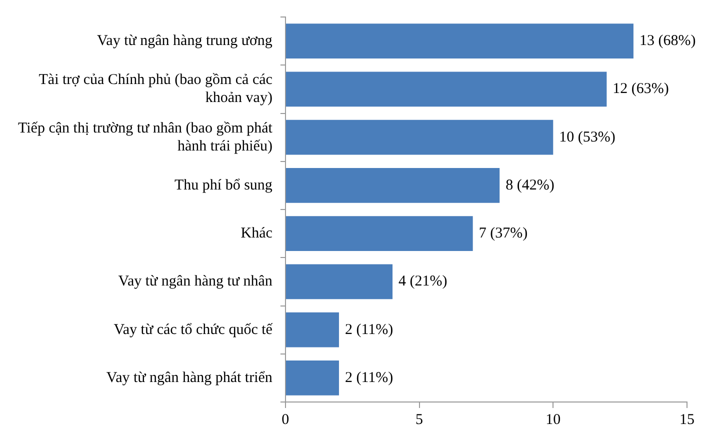 The height and width of the screenshot is (436, 727). I want to click on x-tick-label: 15, so click(687, 420).